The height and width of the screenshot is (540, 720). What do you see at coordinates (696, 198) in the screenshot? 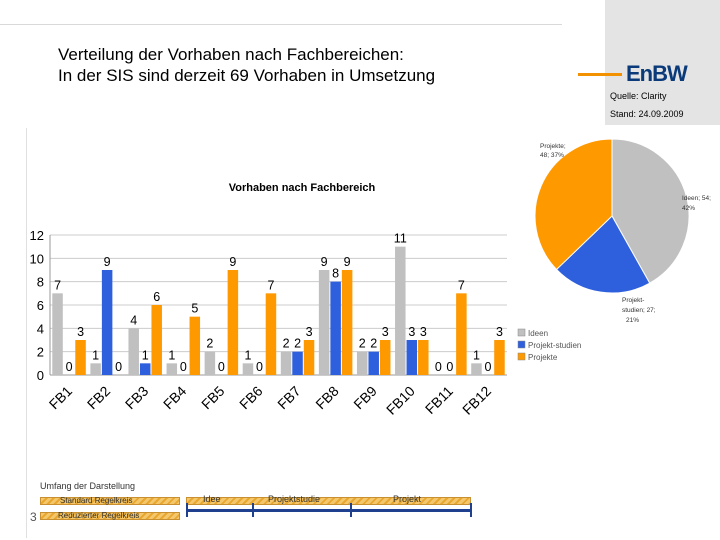
I see `pie-label: Ideen; 54;` at bounding box center [696, 198].